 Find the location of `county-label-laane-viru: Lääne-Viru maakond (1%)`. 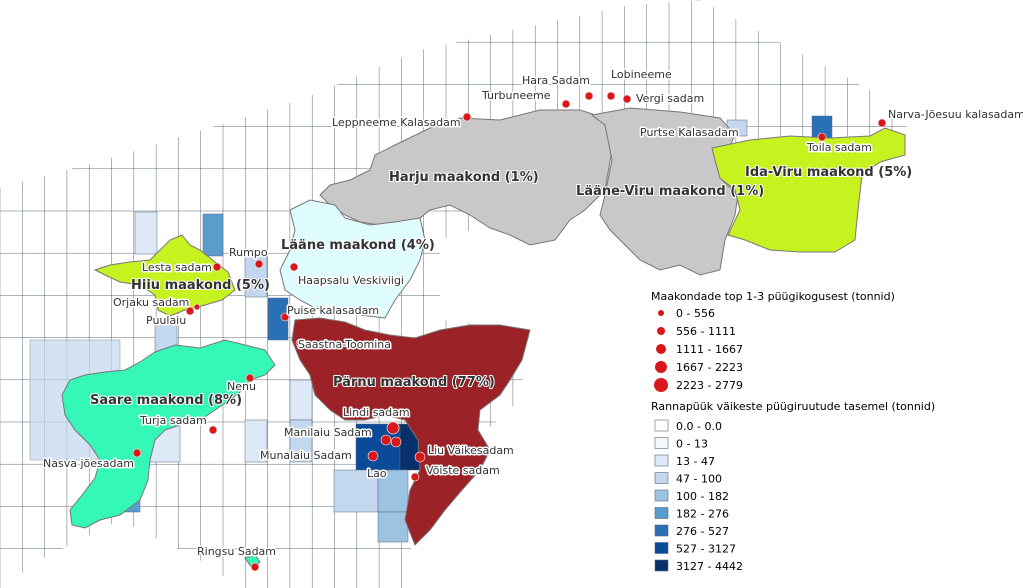

county-label-laane-viru: Lääne-Viru maakond (1%) is located at coordinates (670, 191).